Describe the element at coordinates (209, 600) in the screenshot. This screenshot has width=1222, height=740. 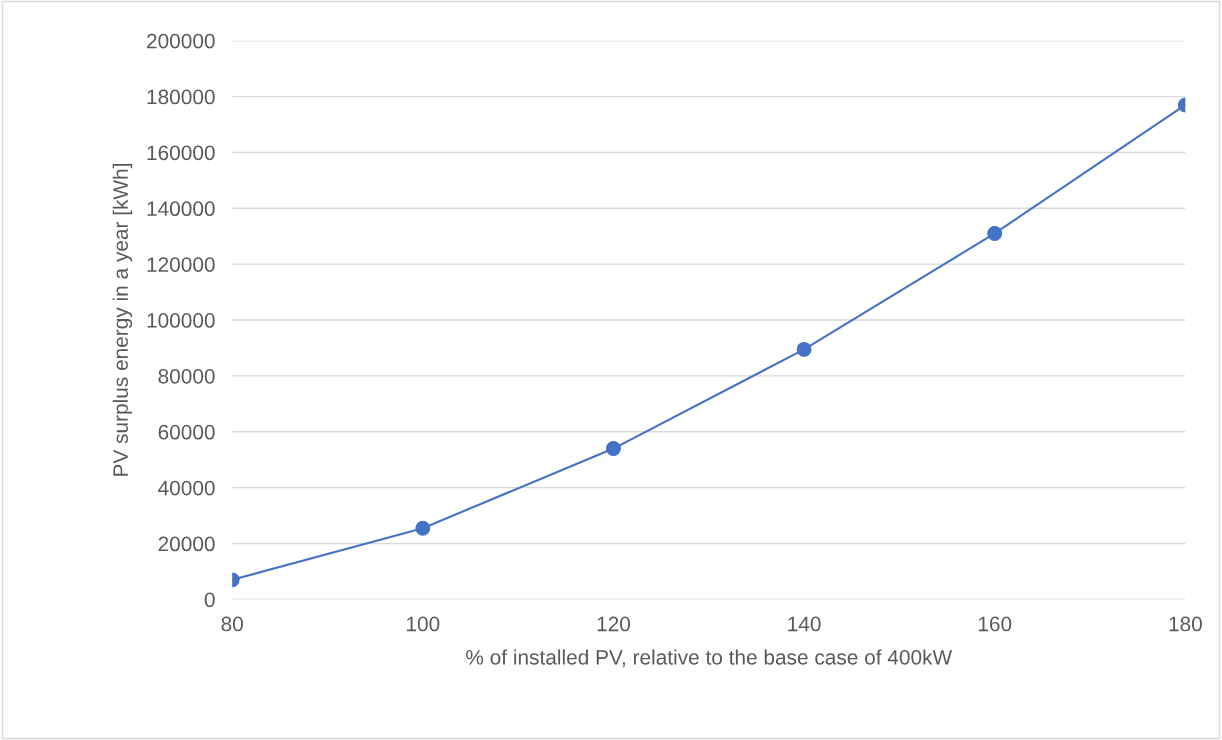
I see `y-tick-label: 0` at that location.